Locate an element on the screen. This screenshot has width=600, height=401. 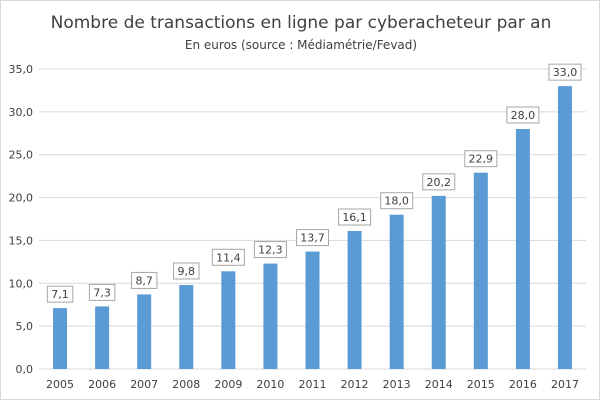
data-label-text: 7,3 is located at coordinates (102, 292).